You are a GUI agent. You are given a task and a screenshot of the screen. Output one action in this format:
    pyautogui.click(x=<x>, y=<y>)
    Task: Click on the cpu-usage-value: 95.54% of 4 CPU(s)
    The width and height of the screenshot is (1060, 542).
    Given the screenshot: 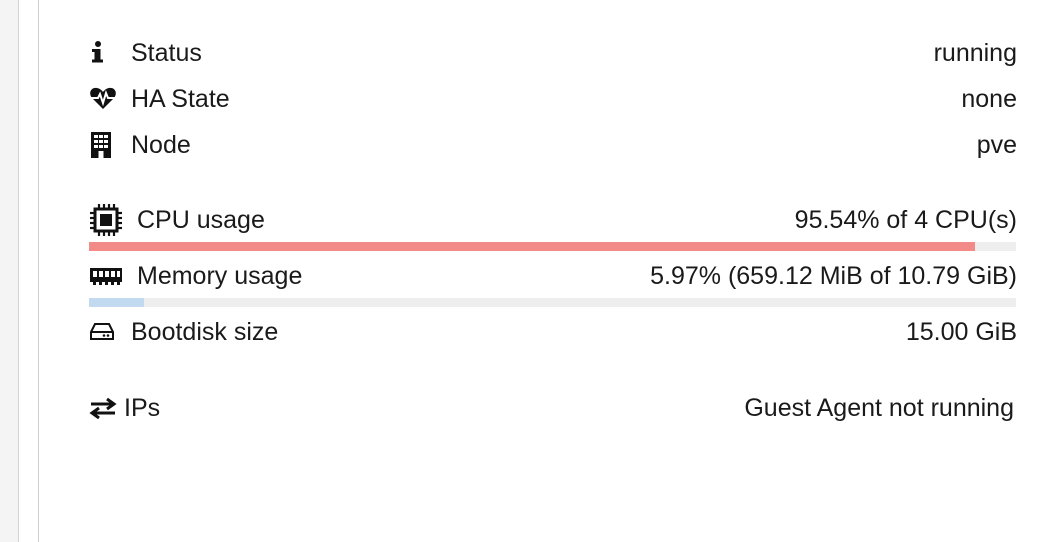 What is the action you would take?
    pyautogui.click(x=905, y=220)
    